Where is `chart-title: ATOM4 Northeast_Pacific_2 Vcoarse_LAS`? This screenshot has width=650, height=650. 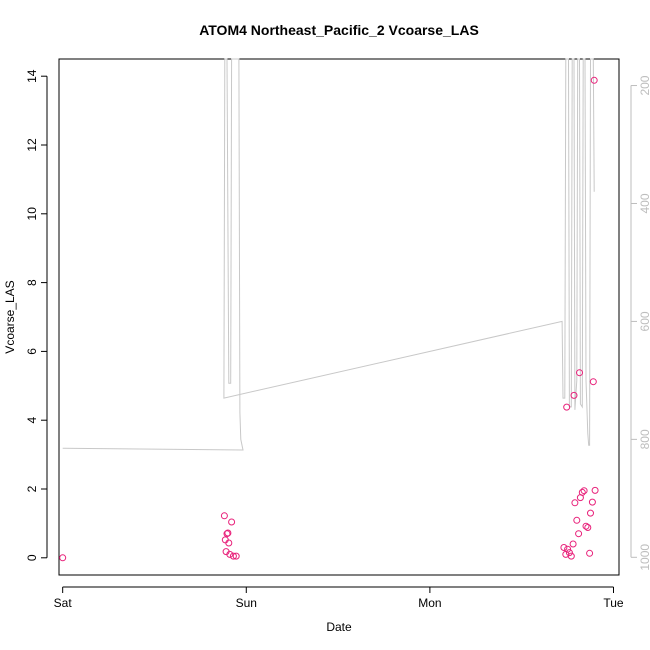 chart-title: ATOM4 Northeast_Pacific_2 Vcoarse_LAS is located at coordinates (339, 30).